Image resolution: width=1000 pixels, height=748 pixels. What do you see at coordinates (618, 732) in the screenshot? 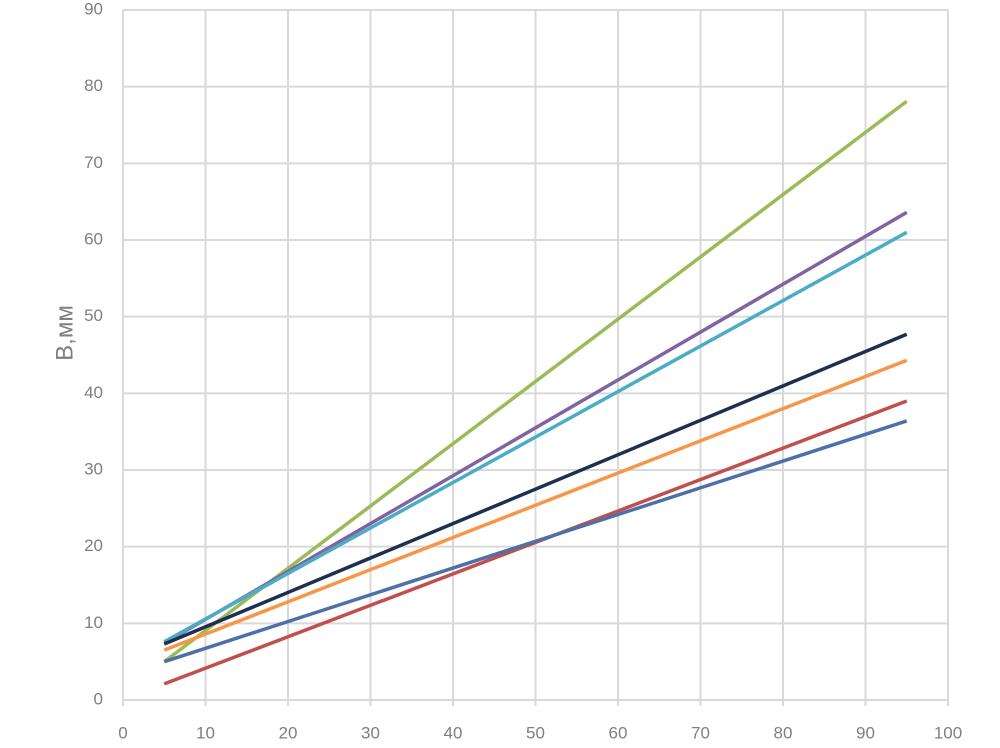
I see `x-tick-label: 60` at bounding box center [618, 732].